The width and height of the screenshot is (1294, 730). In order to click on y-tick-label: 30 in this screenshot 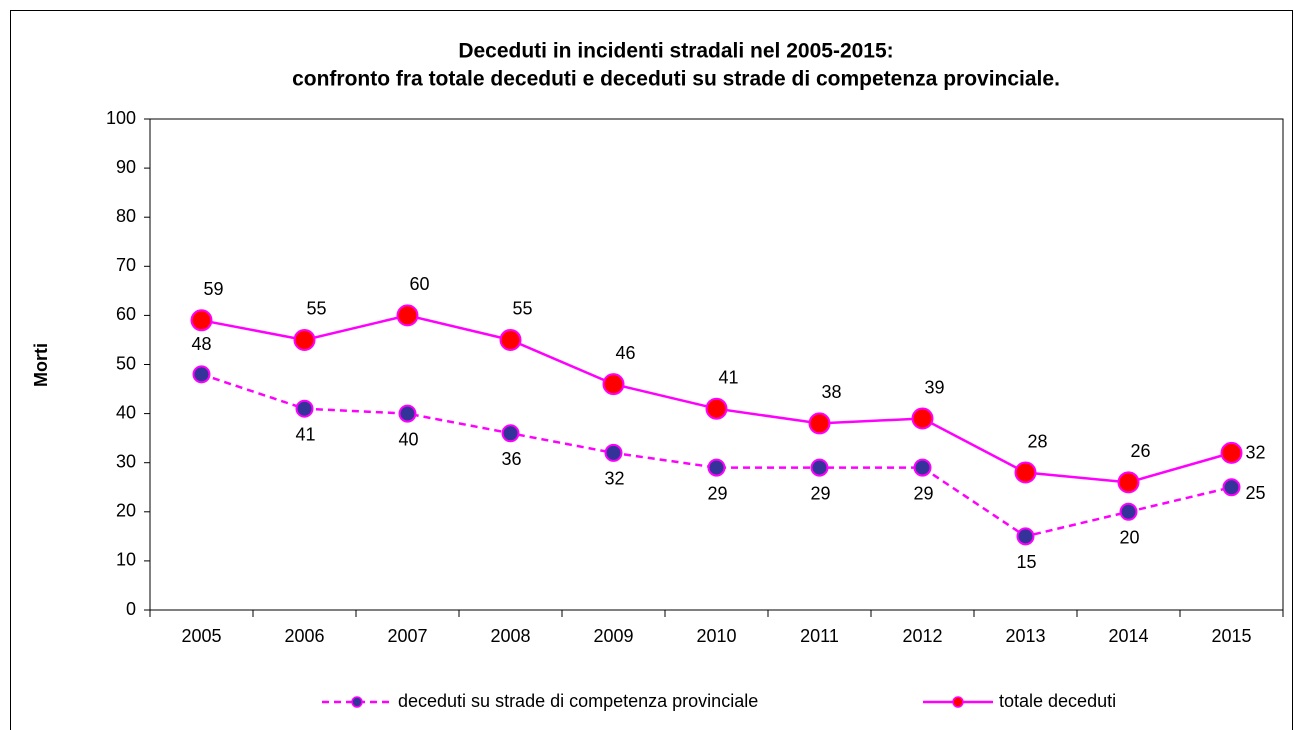, I will do `click(126, 461)`.